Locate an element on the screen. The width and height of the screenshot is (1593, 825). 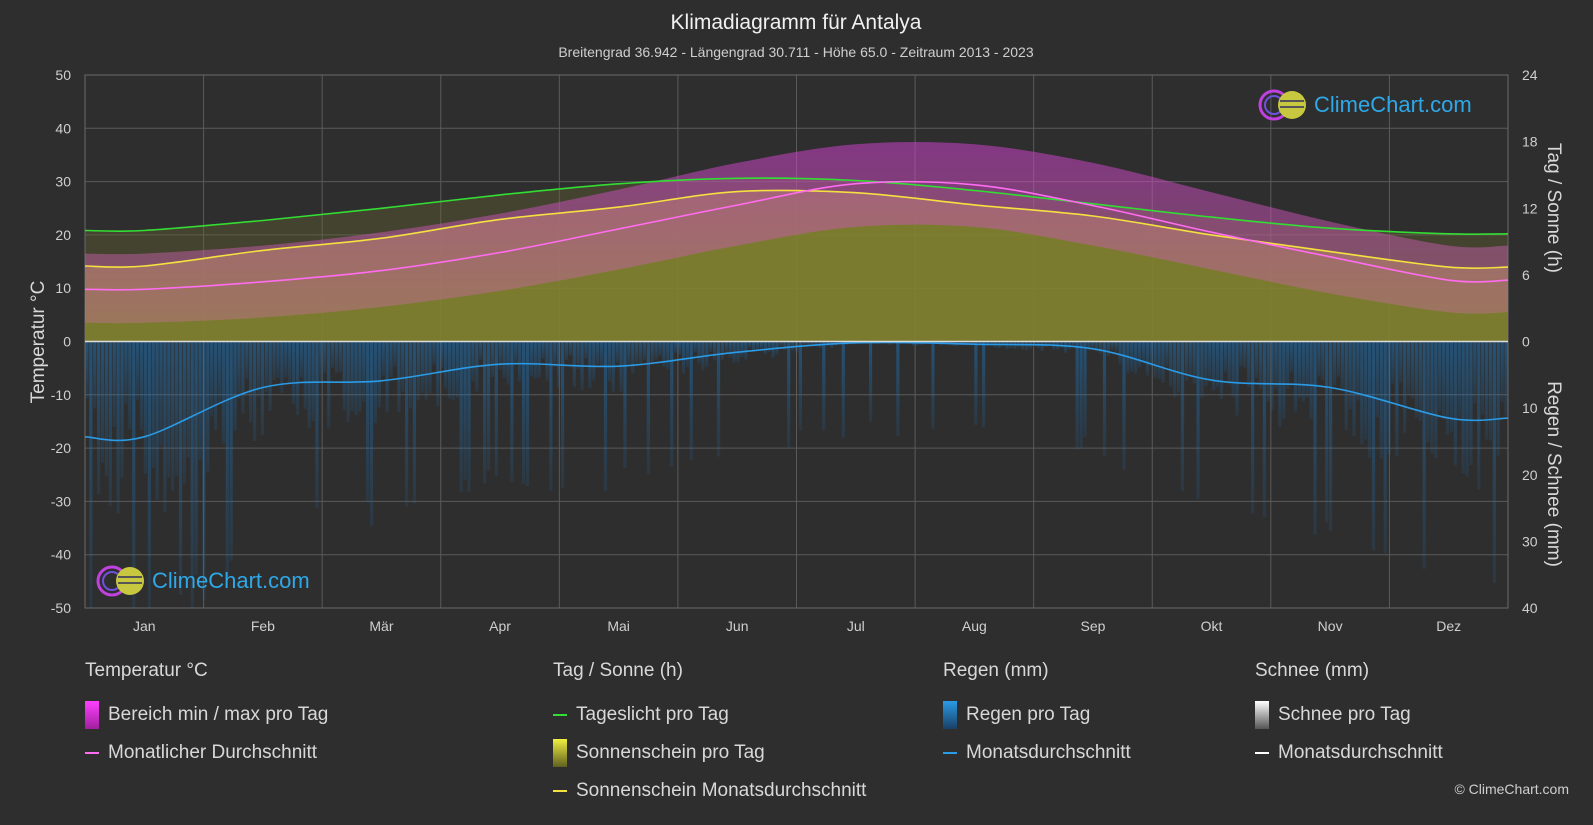
legend-label: Sonnenschein pro Tag is located at coordinates (670, 752).